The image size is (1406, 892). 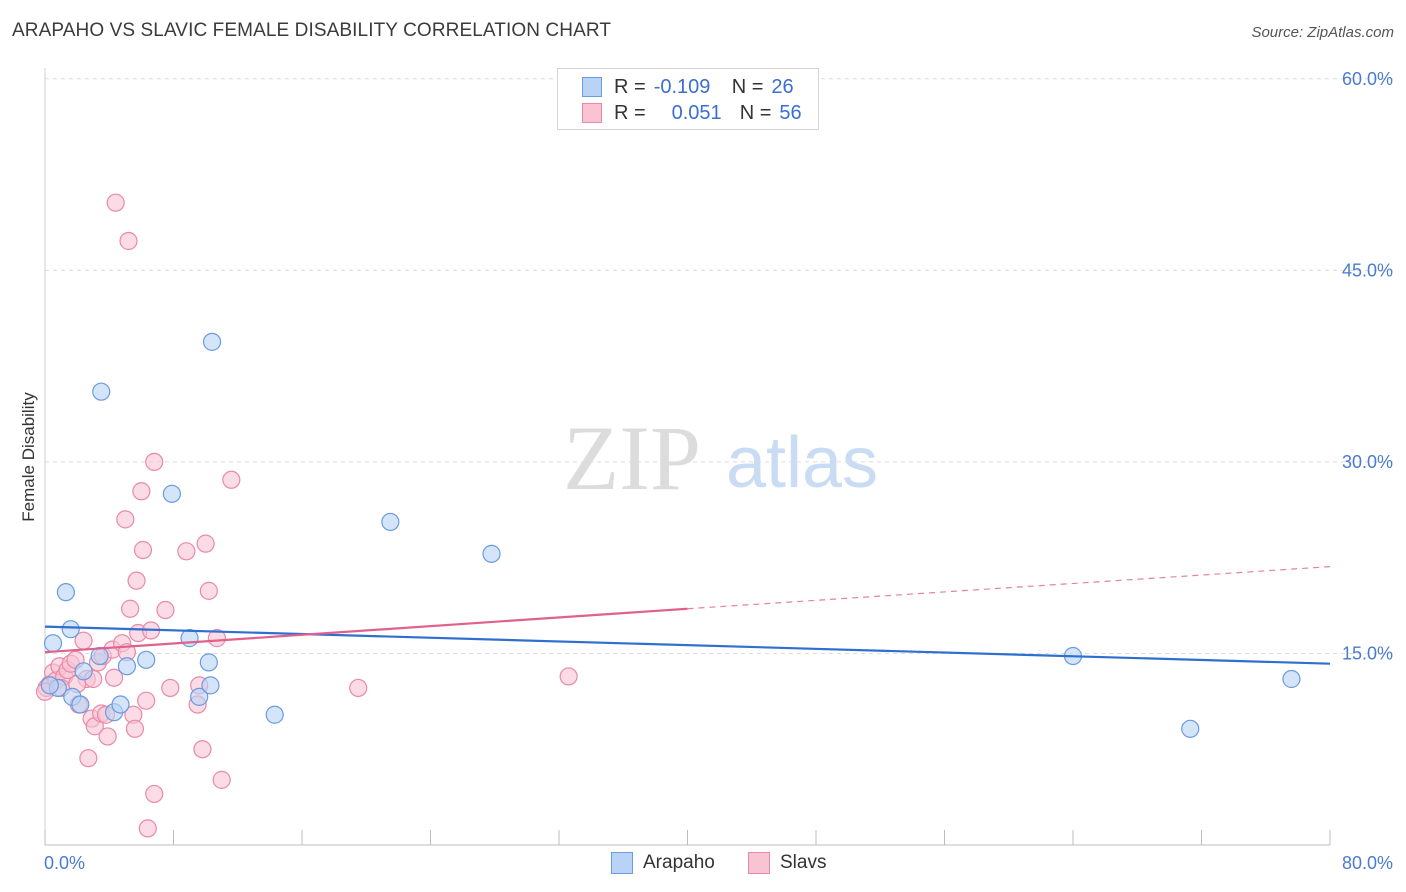 What do you see at coordinates (1367, 863) in the screenshot?
I see `x-tick-label: 80.0%` at bounding box center [1367, 863].